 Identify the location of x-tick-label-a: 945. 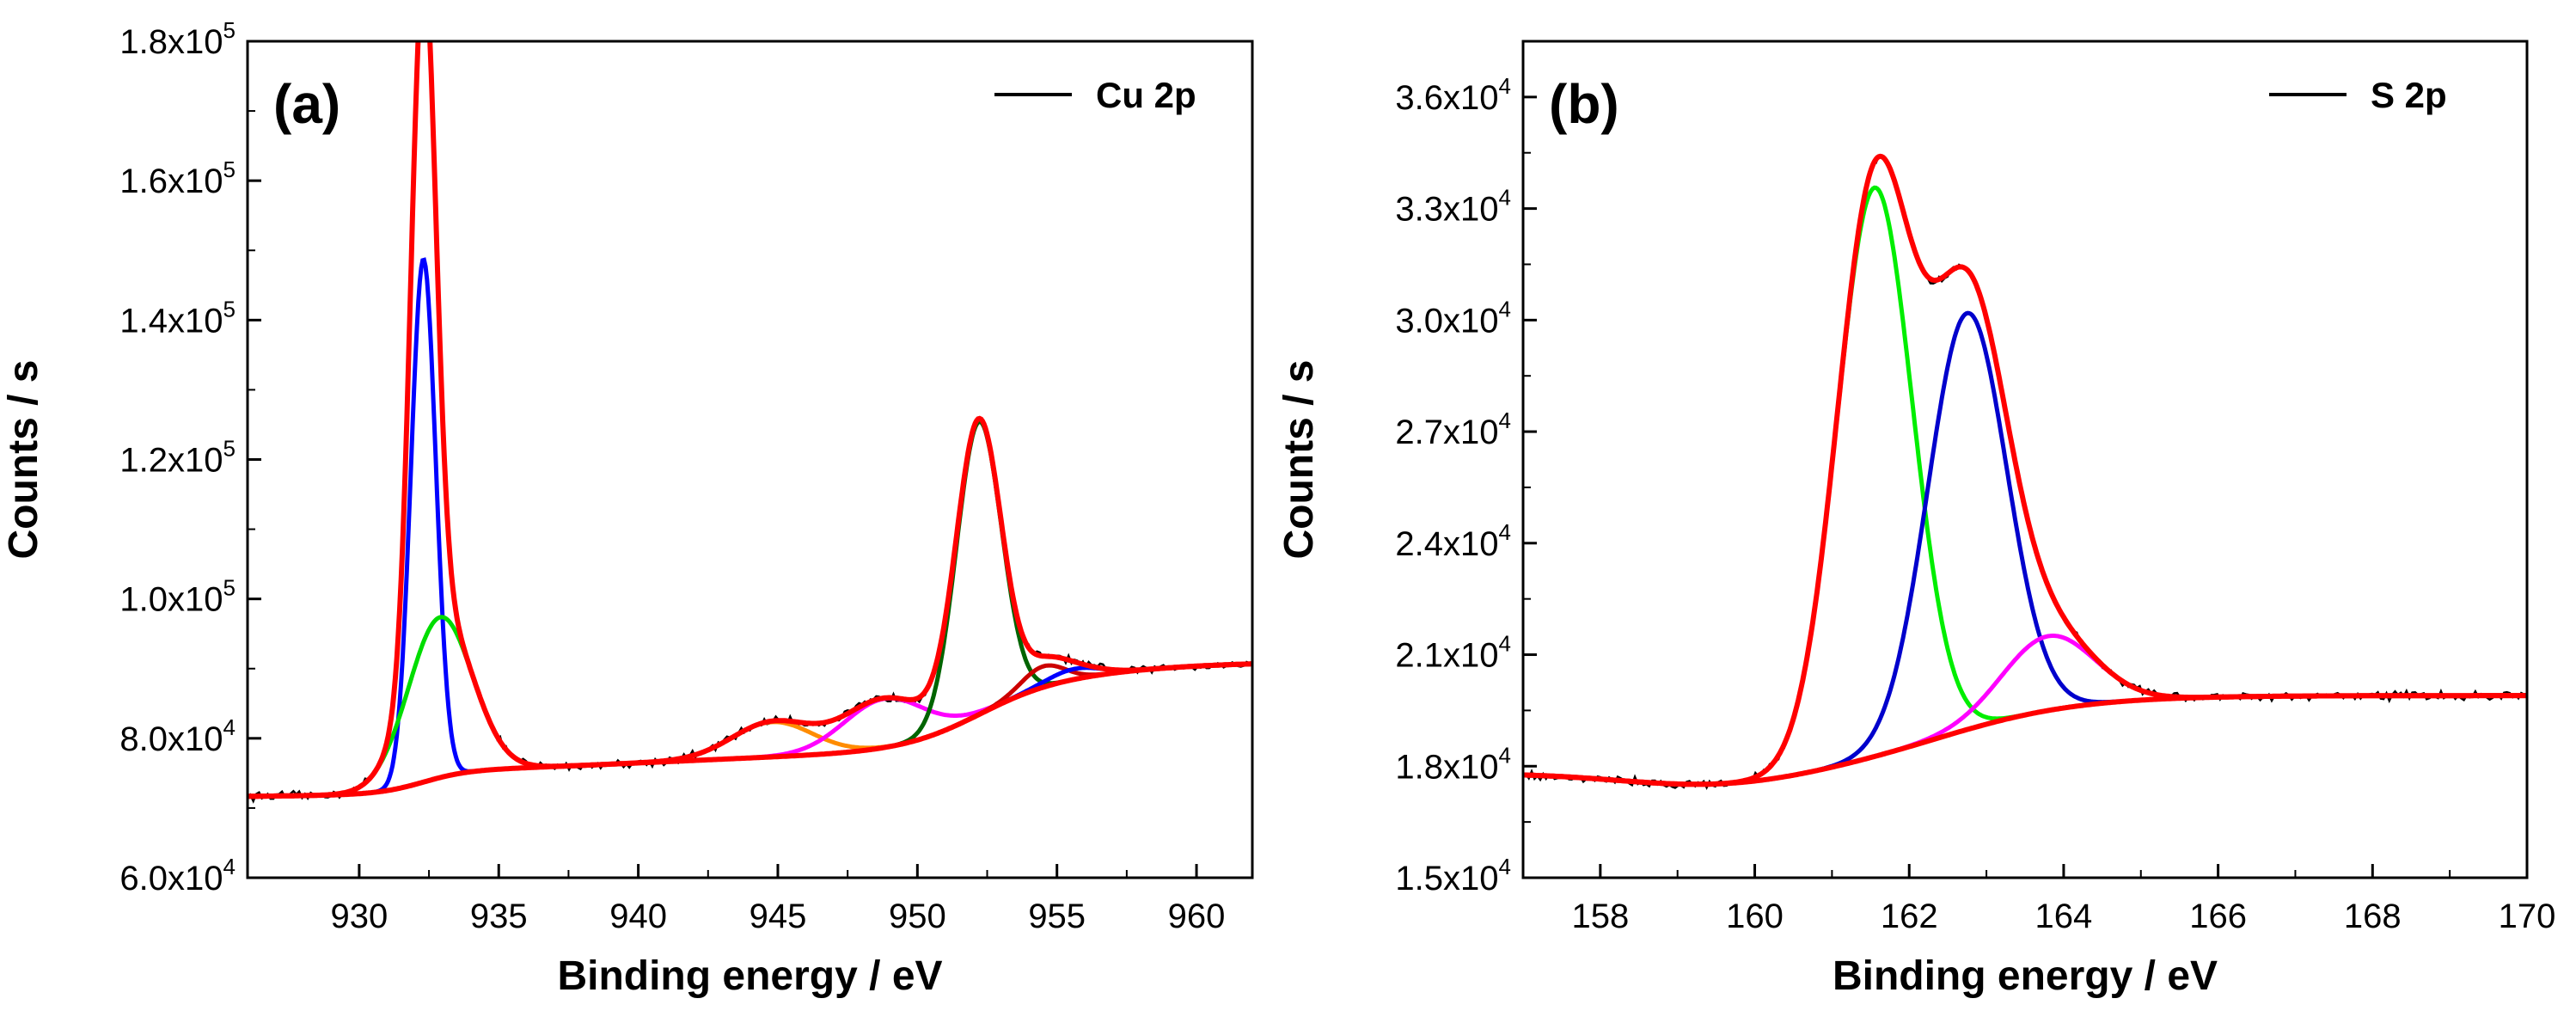
(778, 916).